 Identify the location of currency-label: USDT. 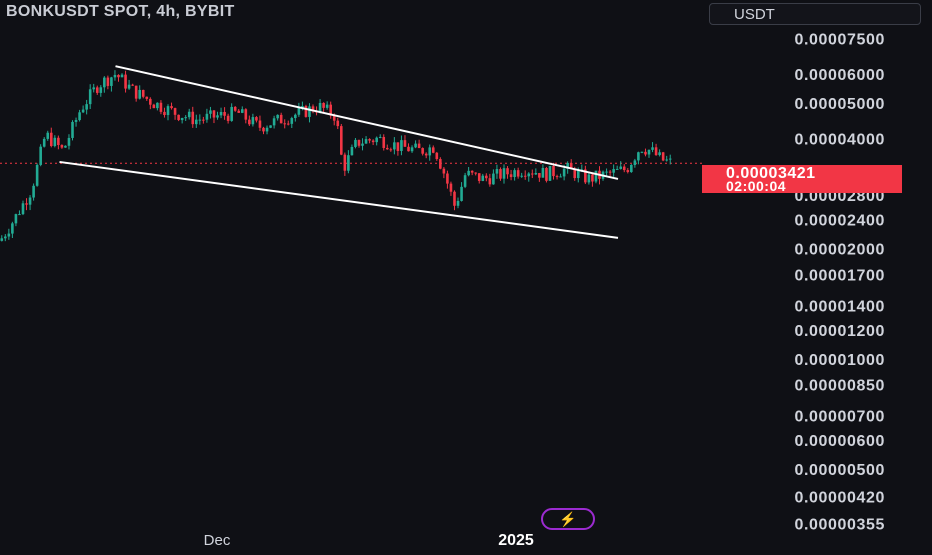
(754, 14).